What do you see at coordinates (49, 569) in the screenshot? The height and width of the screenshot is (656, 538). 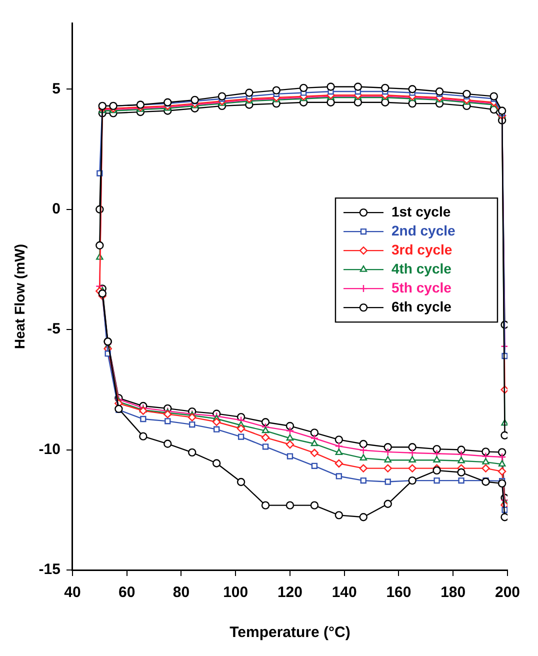 I see `y-tick-label: -15` at bounding box center [49, 569].